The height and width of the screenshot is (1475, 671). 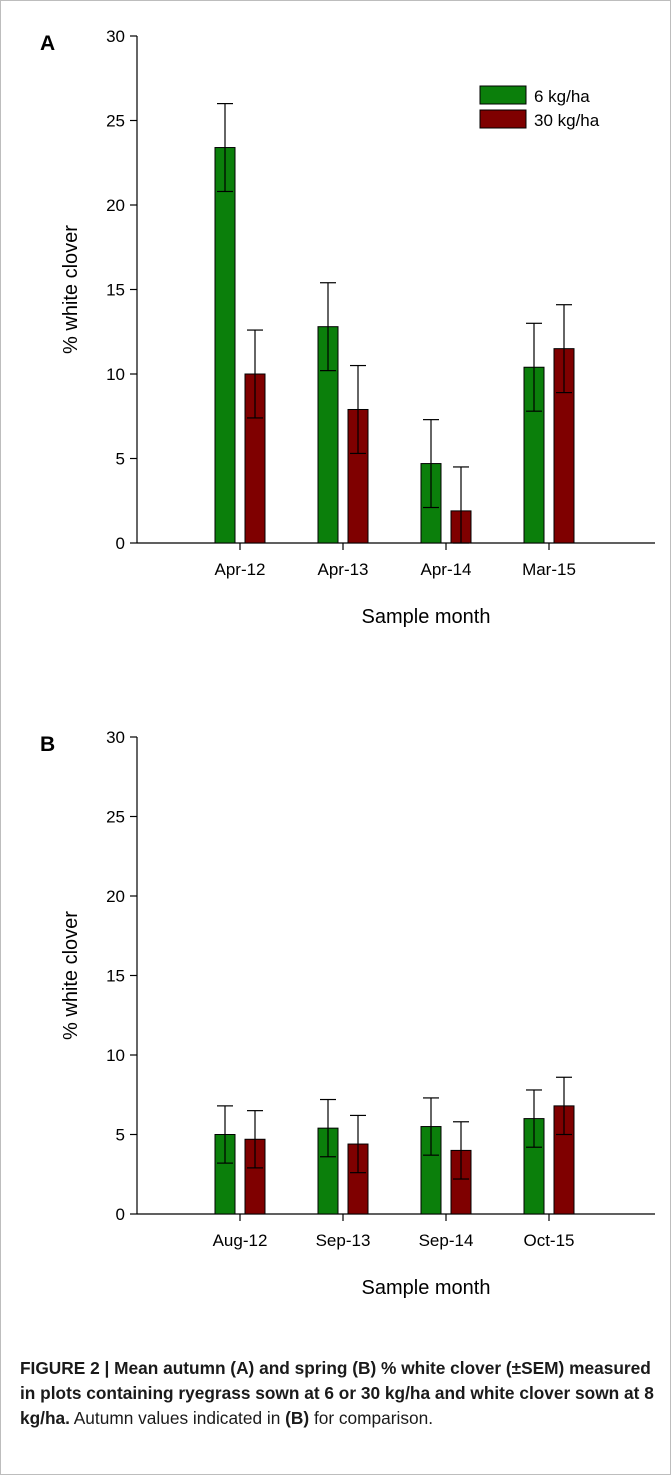 I want to click on legend-label: 30 kg/ha, so click(x=567, y=120).